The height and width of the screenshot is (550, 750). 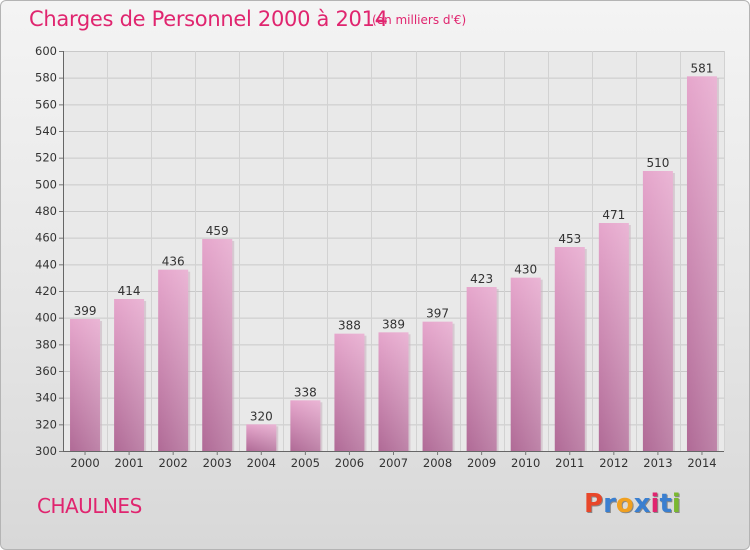 I want to click on logo-letter: x, so click(x=642, y=504).